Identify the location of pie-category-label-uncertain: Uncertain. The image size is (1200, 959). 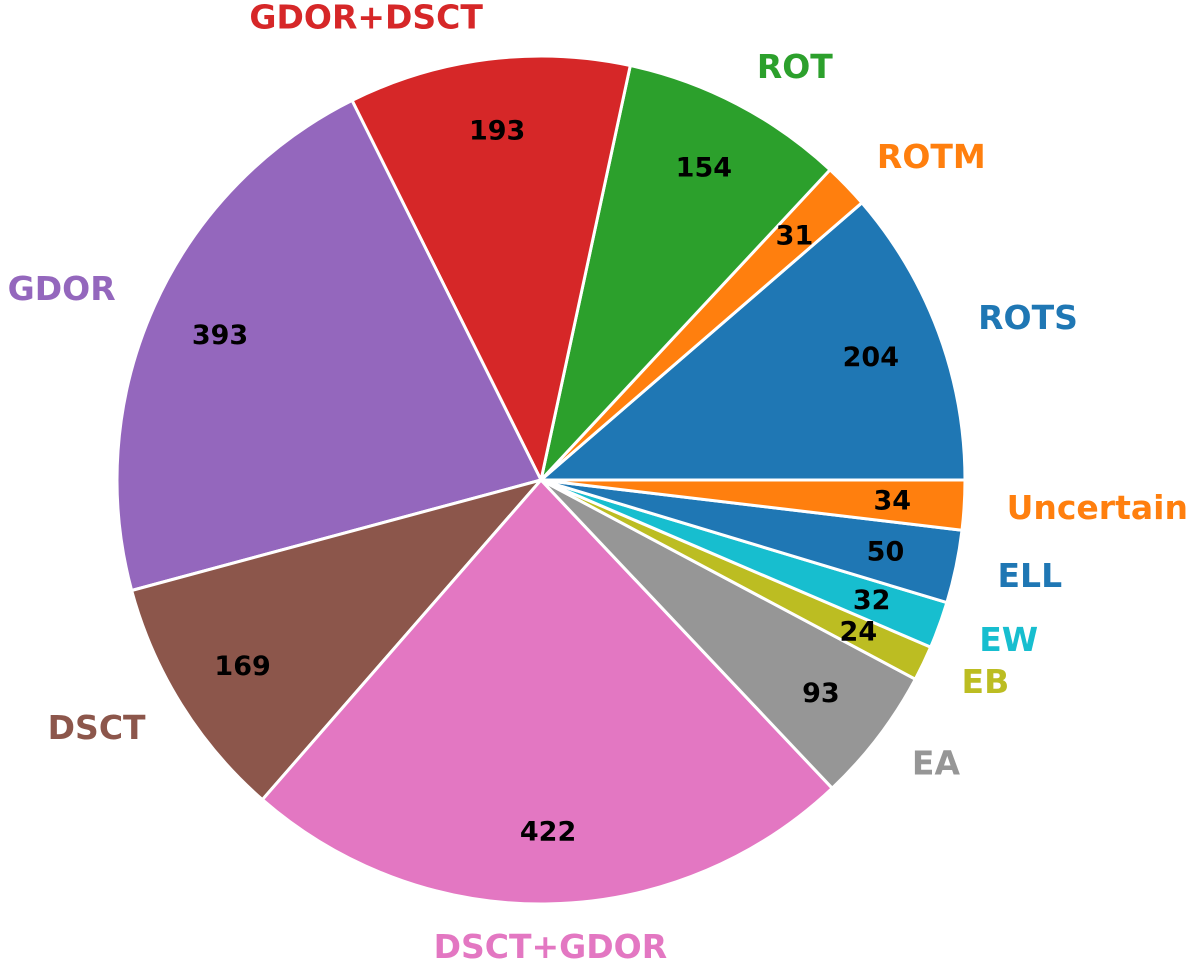
(1097, 507).